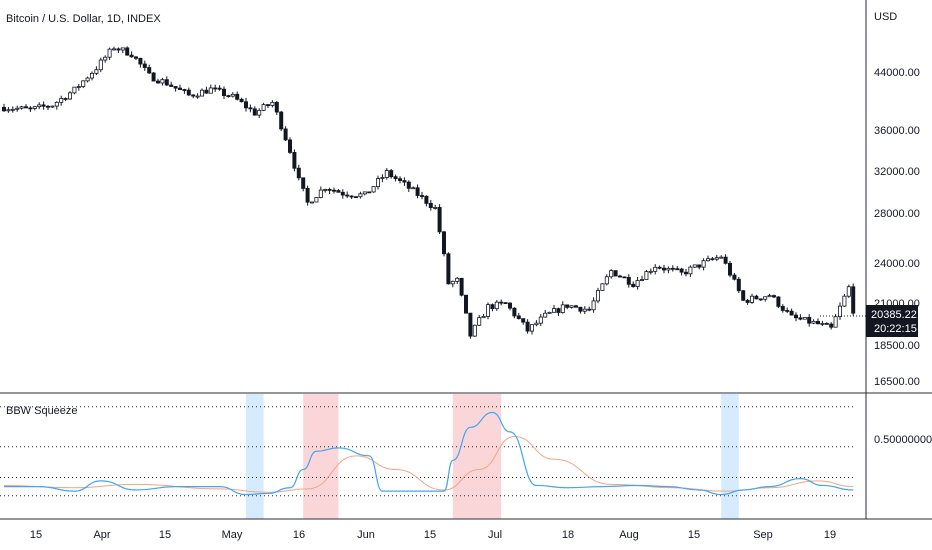 This screenshot has width=932, height=550. Describe the element at coordinates (477, 456) in the screenshot. I see `expansion-highlight` at that location.